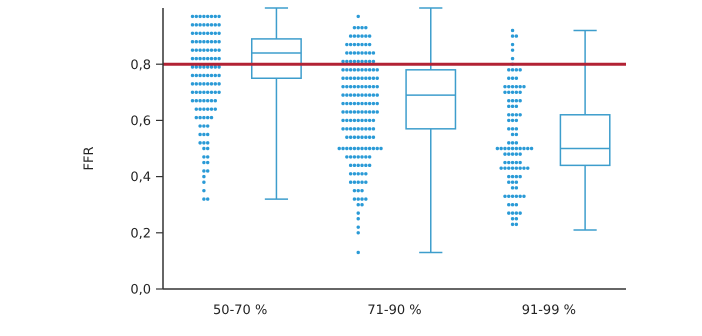 The width and height of the screenshot is (702, 336). I want to click on y-tick-label: 0,8, so click(140, 65).